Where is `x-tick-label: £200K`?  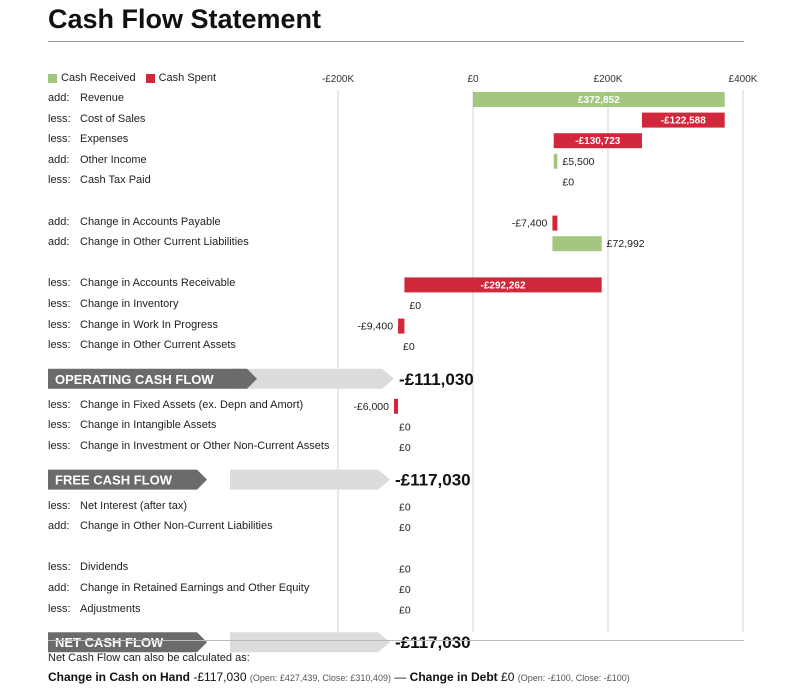 x-tick-label: £200K is located at coordinates (608, 79).